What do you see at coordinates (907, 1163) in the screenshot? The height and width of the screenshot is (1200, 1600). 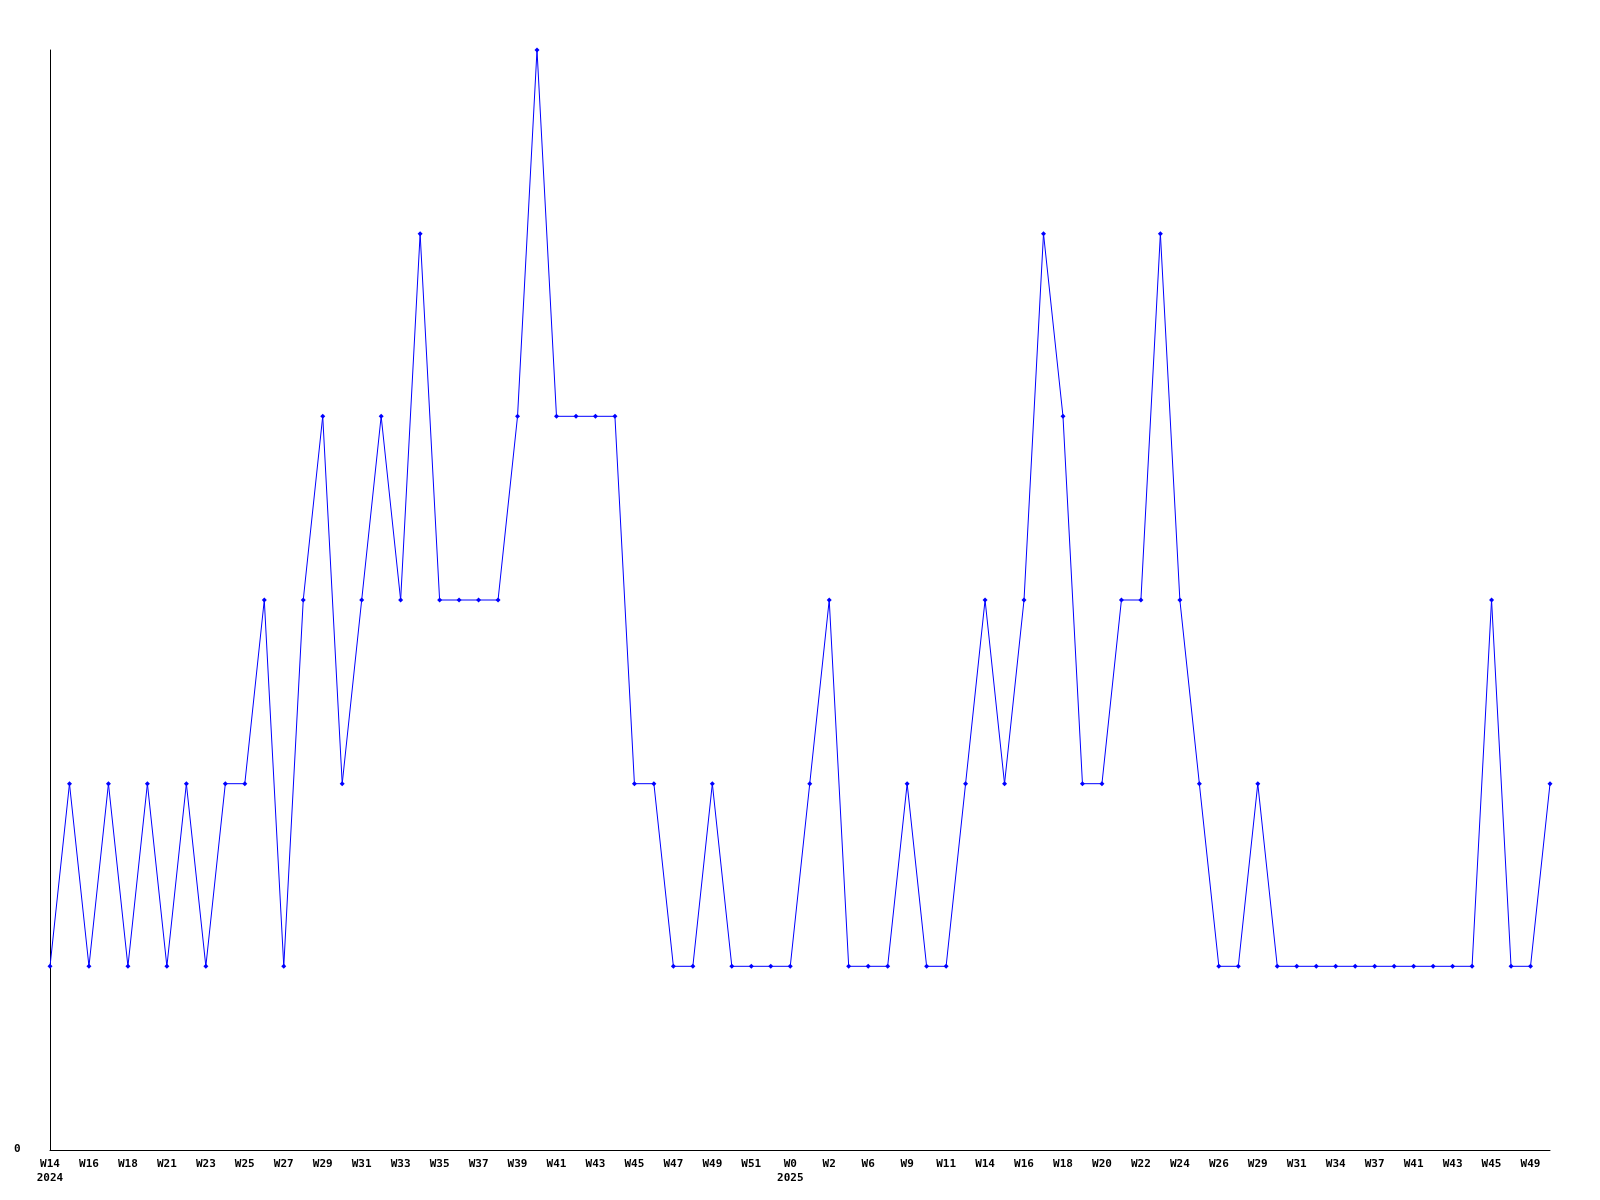 I see `x-tick-label: W9` at bounding box center [907, 1163].